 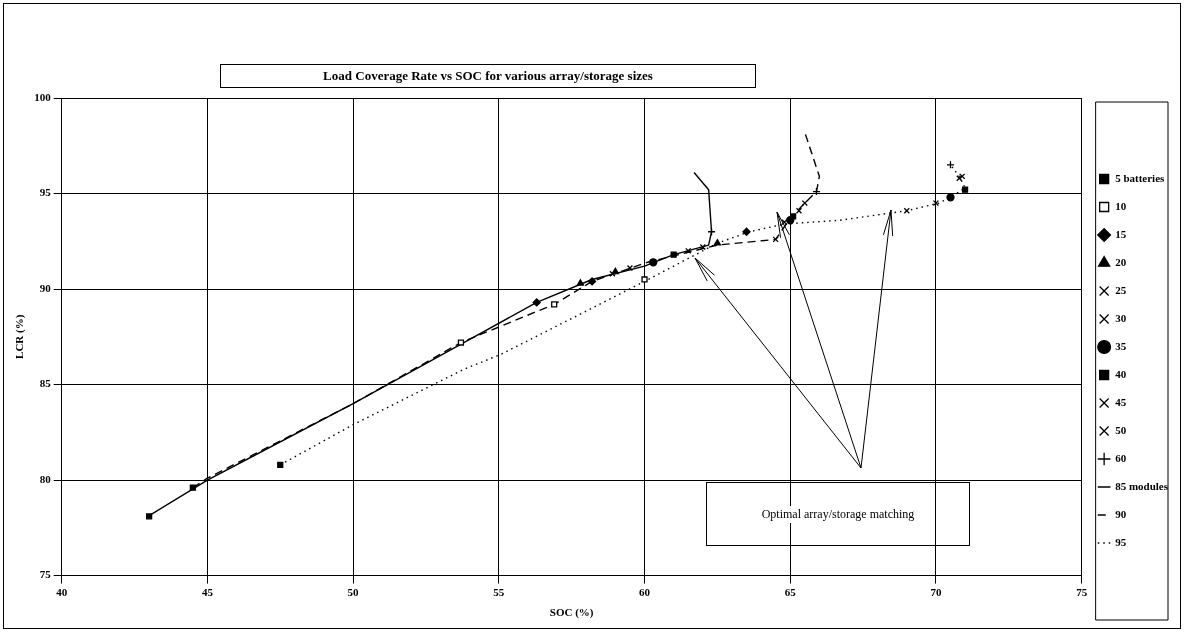 I want to click on legend-label: 40, so click(x=1121, y=373).